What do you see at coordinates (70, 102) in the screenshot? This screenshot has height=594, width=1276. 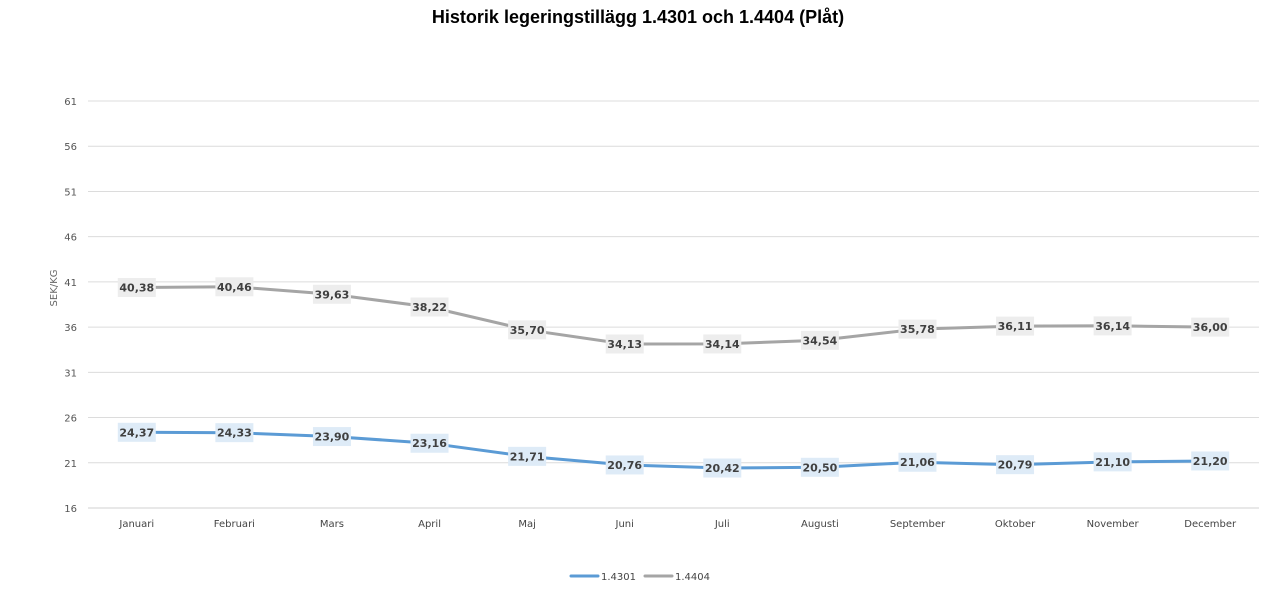 I see `y-tick-label: 61` at bounding box center [70, 102].